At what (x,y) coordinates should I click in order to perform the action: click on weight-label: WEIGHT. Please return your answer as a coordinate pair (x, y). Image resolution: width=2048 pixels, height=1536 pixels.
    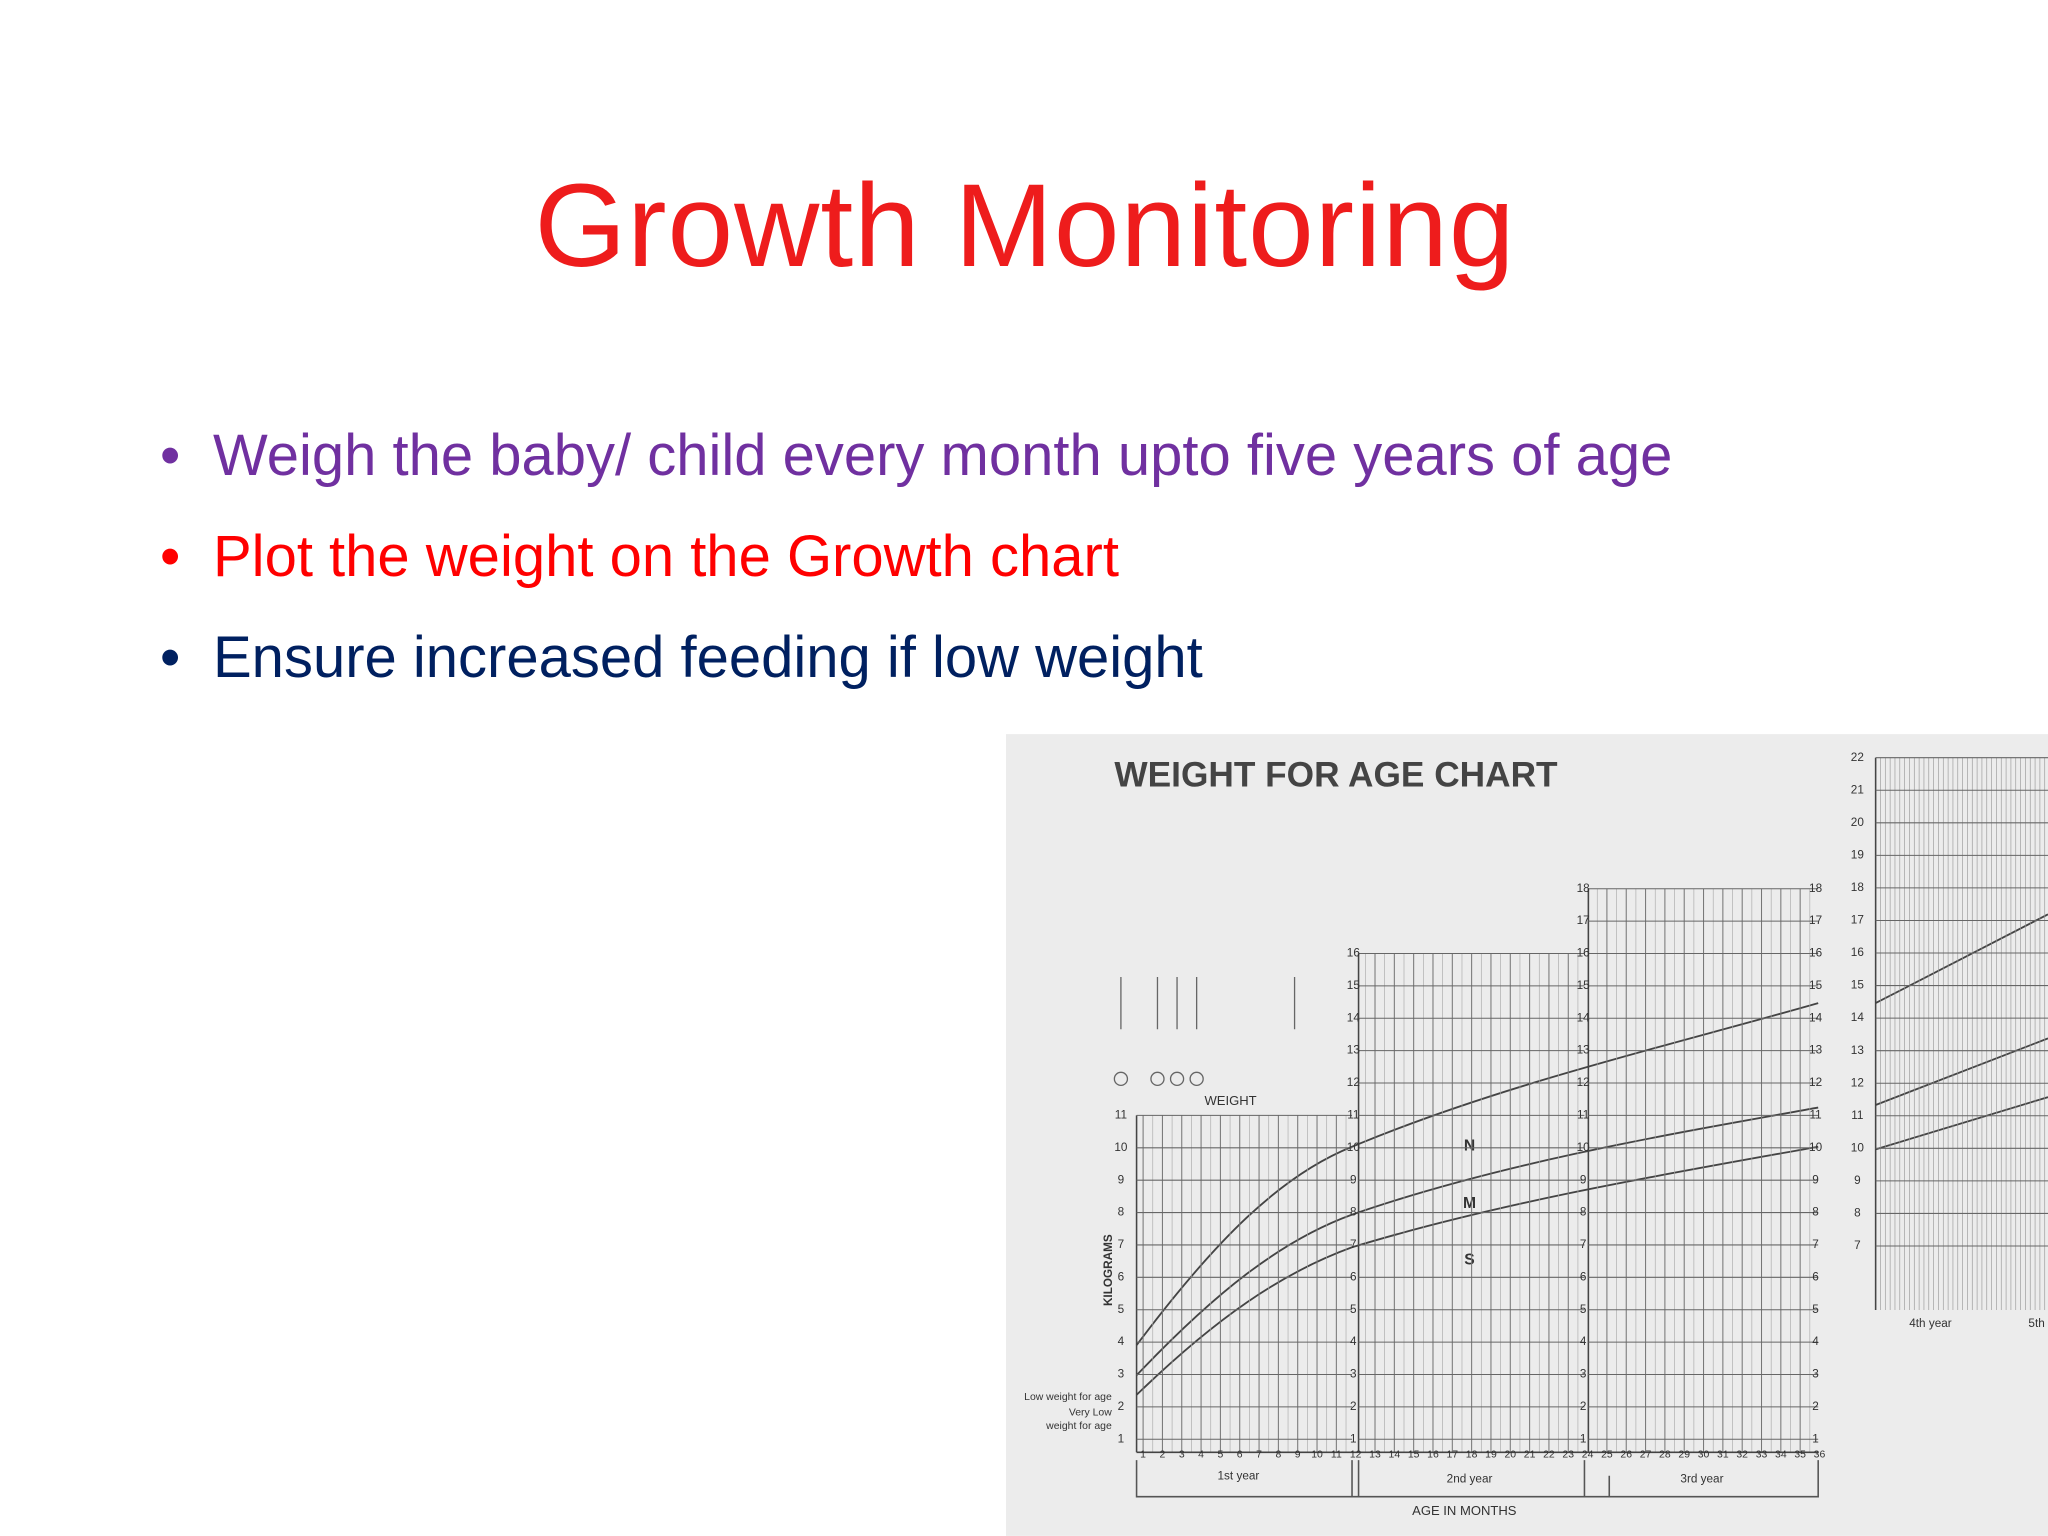
    Looking at the image, I should click on (1230, 1100).